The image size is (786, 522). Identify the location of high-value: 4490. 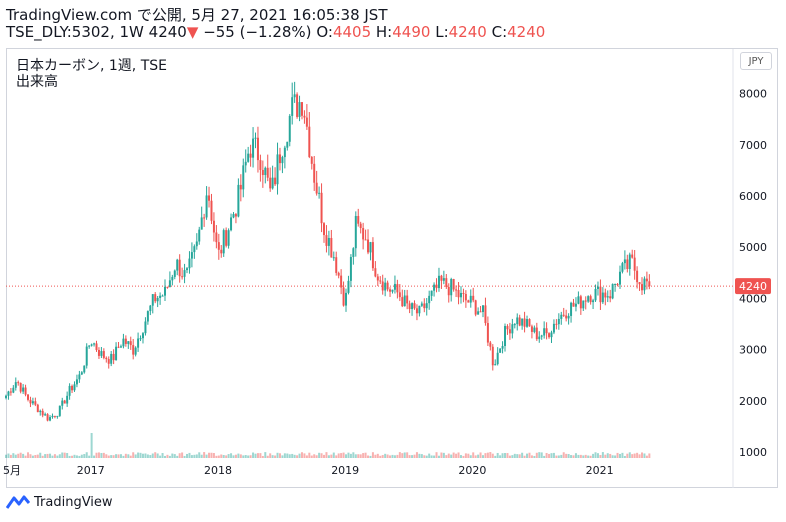
(411, 32).